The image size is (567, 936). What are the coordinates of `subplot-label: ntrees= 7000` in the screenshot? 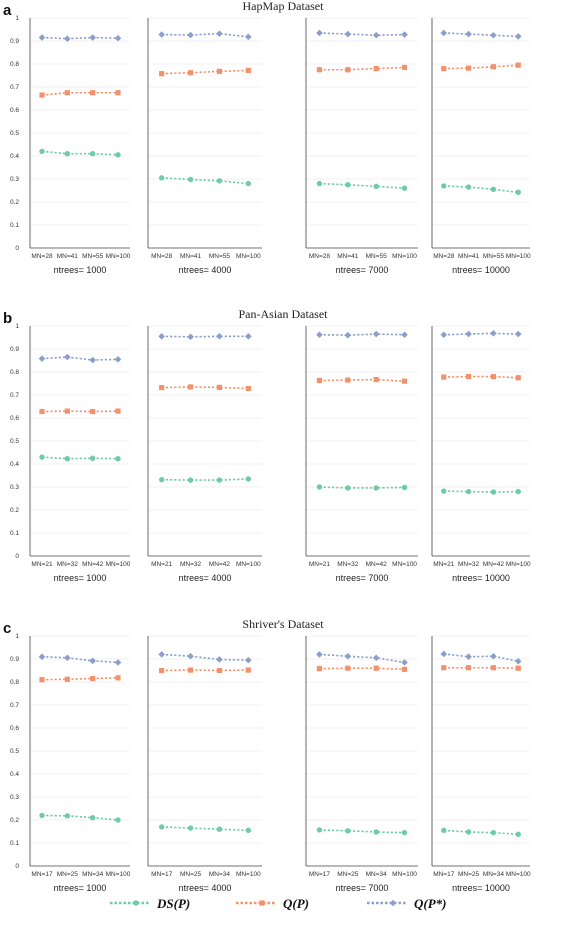 It's located at (362, 578).